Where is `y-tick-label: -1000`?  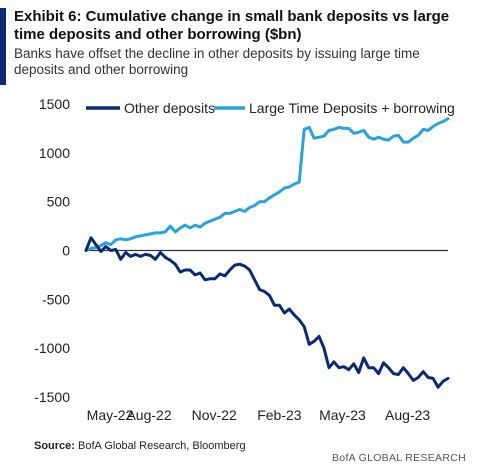 y-tick-label: -1000 is located at coordinates (52, 348).